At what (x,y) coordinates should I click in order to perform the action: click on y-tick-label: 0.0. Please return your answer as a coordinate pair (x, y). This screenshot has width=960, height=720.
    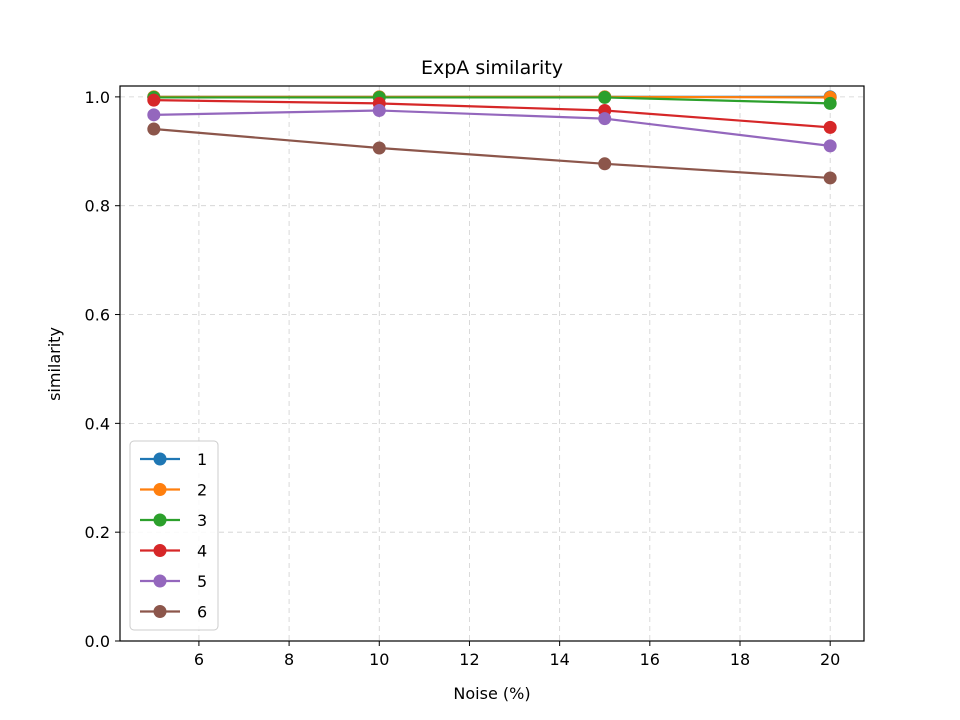
    Looking at the image, I should click on (97, 641).